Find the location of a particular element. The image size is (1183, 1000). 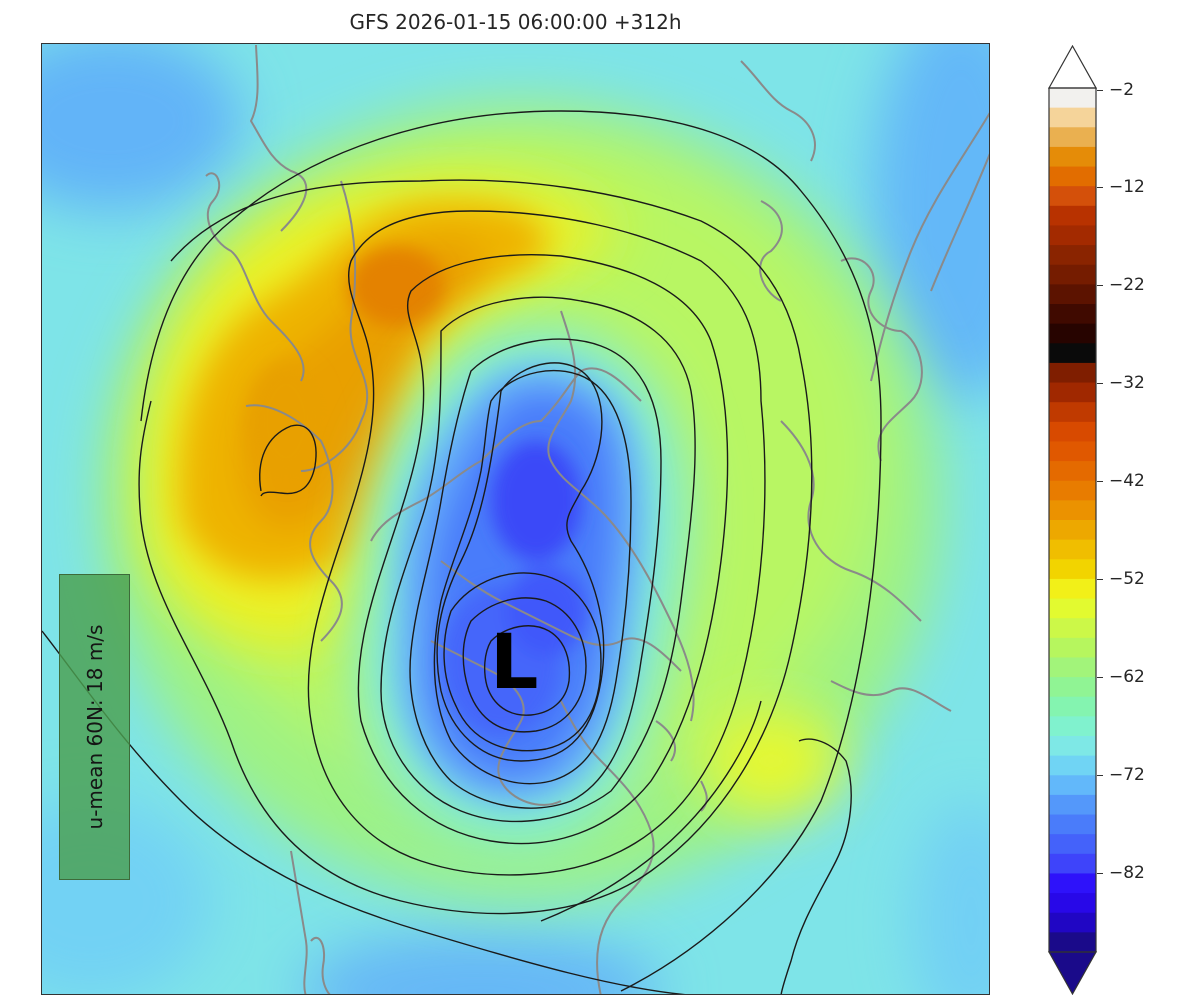

colorbar-tick: −12 is located at coordinates (1121, 187).